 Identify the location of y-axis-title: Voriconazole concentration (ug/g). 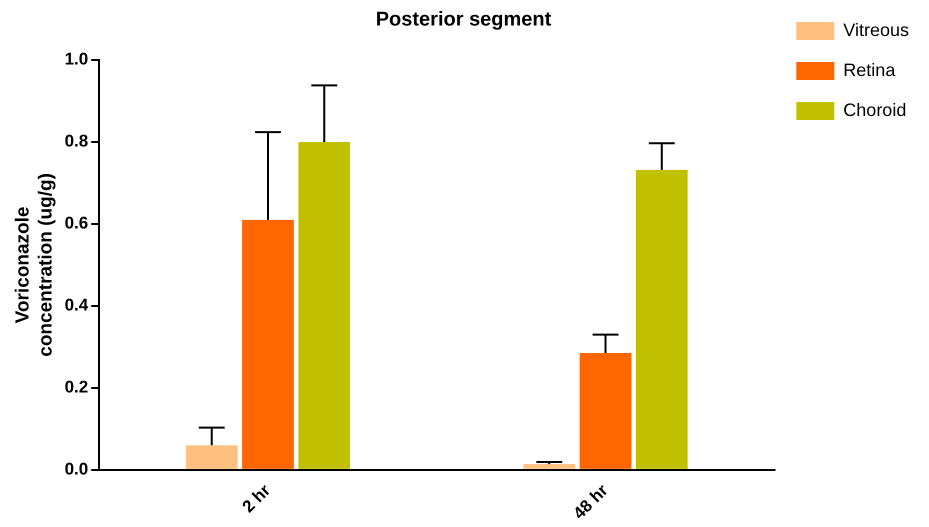
(34, 265).